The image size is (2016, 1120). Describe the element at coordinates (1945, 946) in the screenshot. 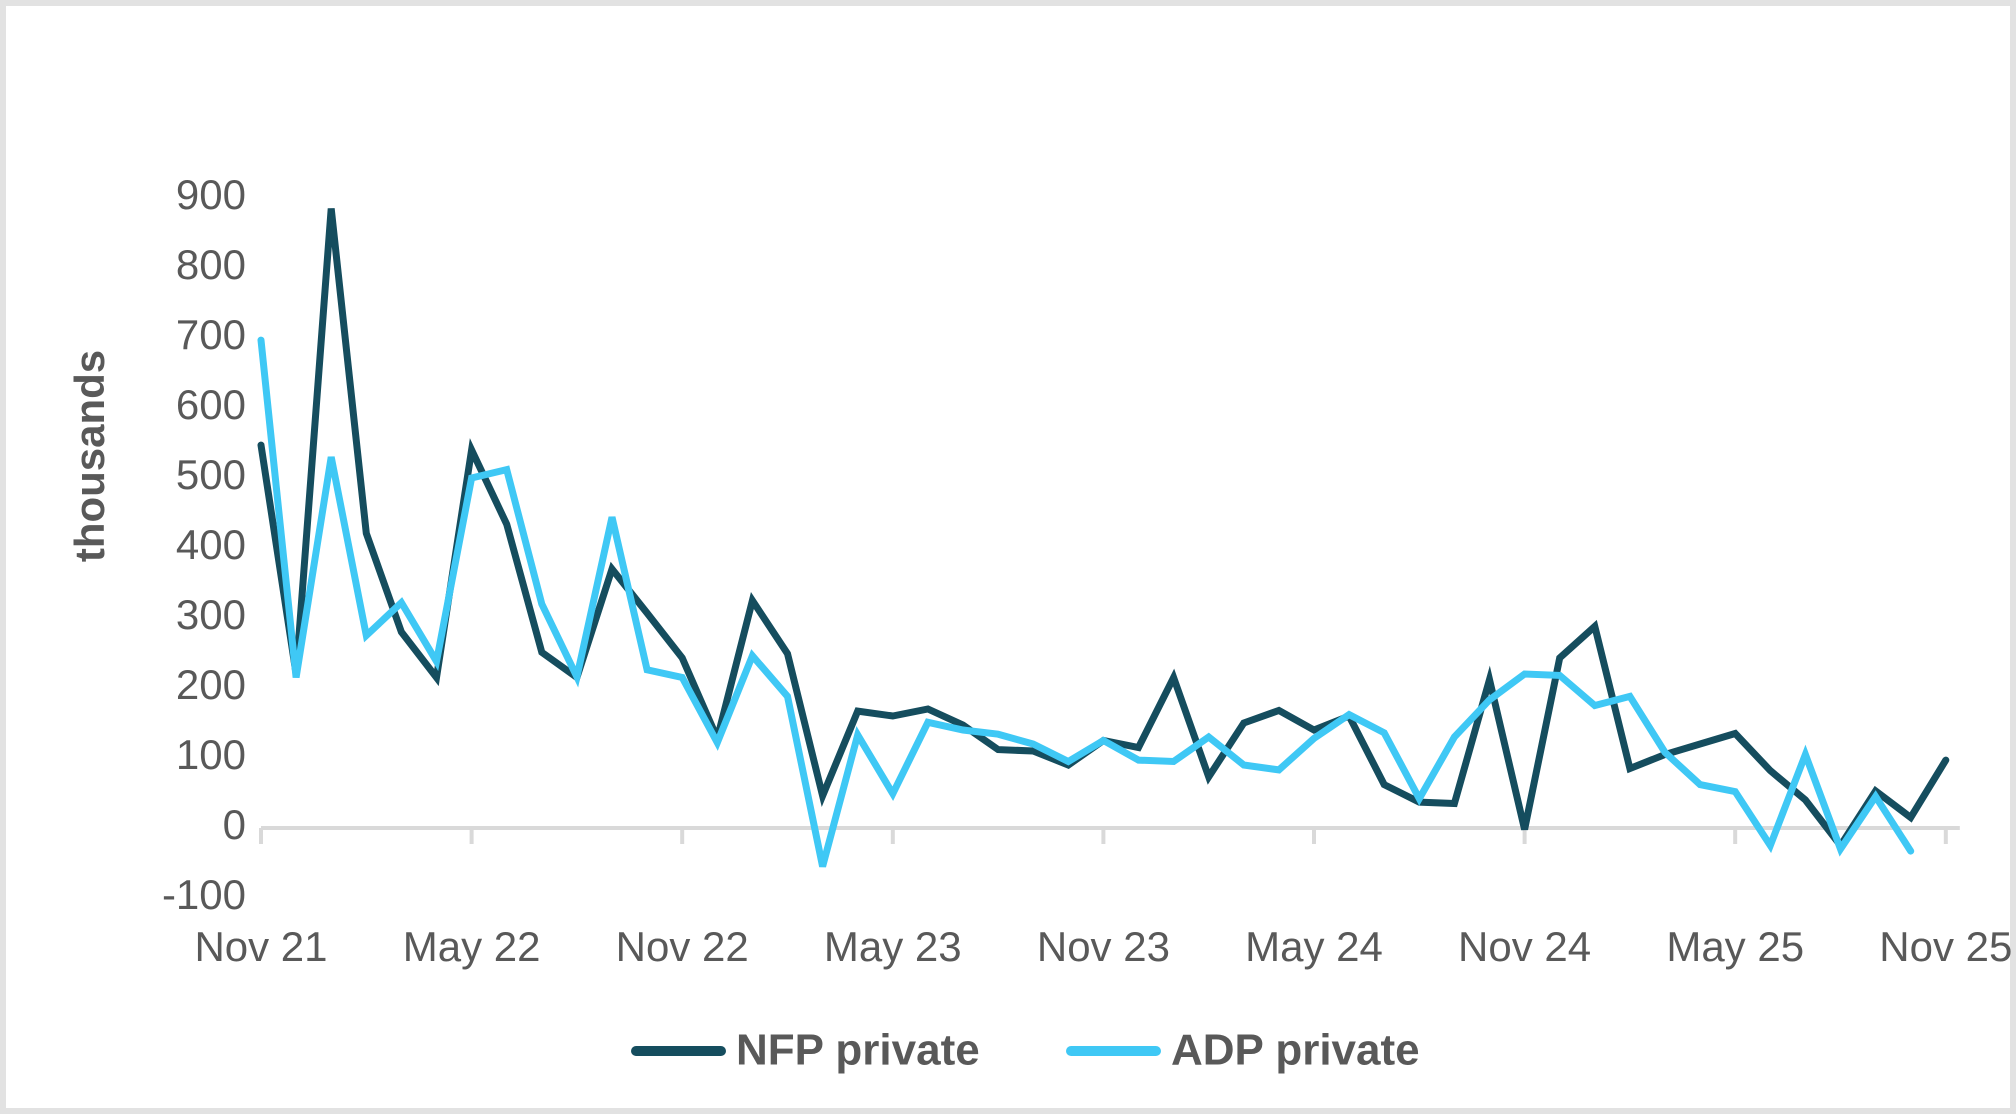

I see `x-tick-label: Nov 25` at that location.